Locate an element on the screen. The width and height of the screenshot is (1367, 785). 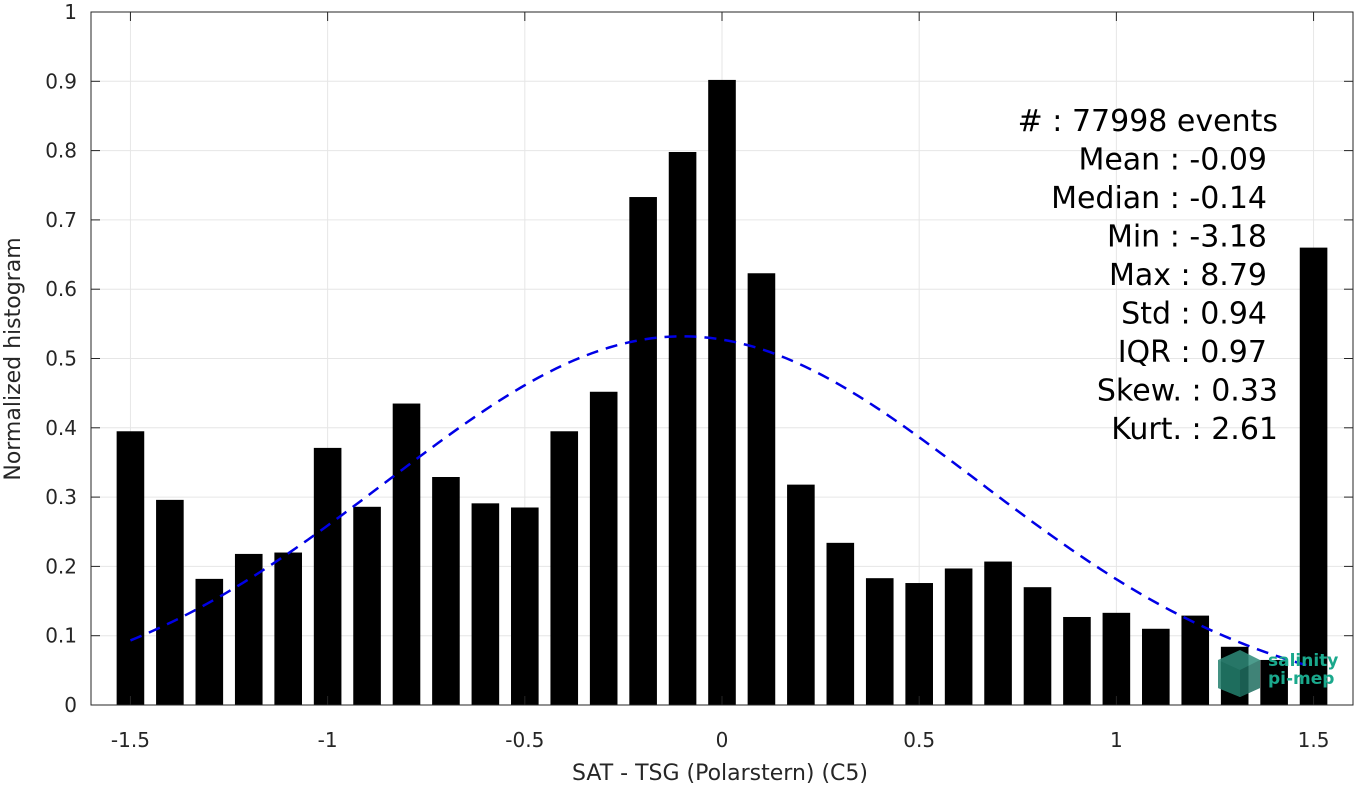
y-tick-label: 0.6 is located at coordinates (61, 289).